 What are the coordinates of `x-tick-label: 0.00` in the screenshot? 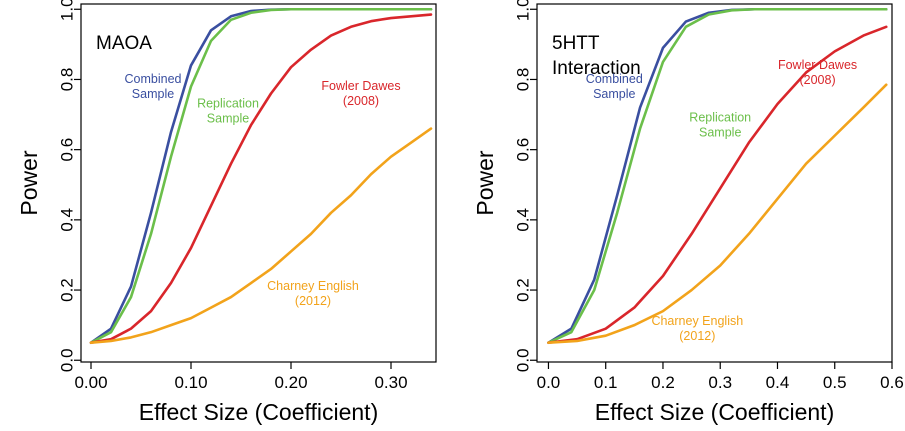 It's located at (90, 382).